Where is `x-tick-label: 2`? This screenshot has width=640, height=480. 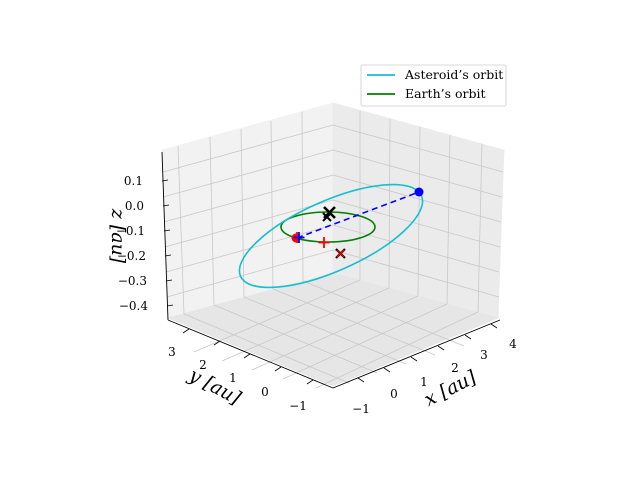 x-tick-label: 2 is located at coordinates (455, 368).